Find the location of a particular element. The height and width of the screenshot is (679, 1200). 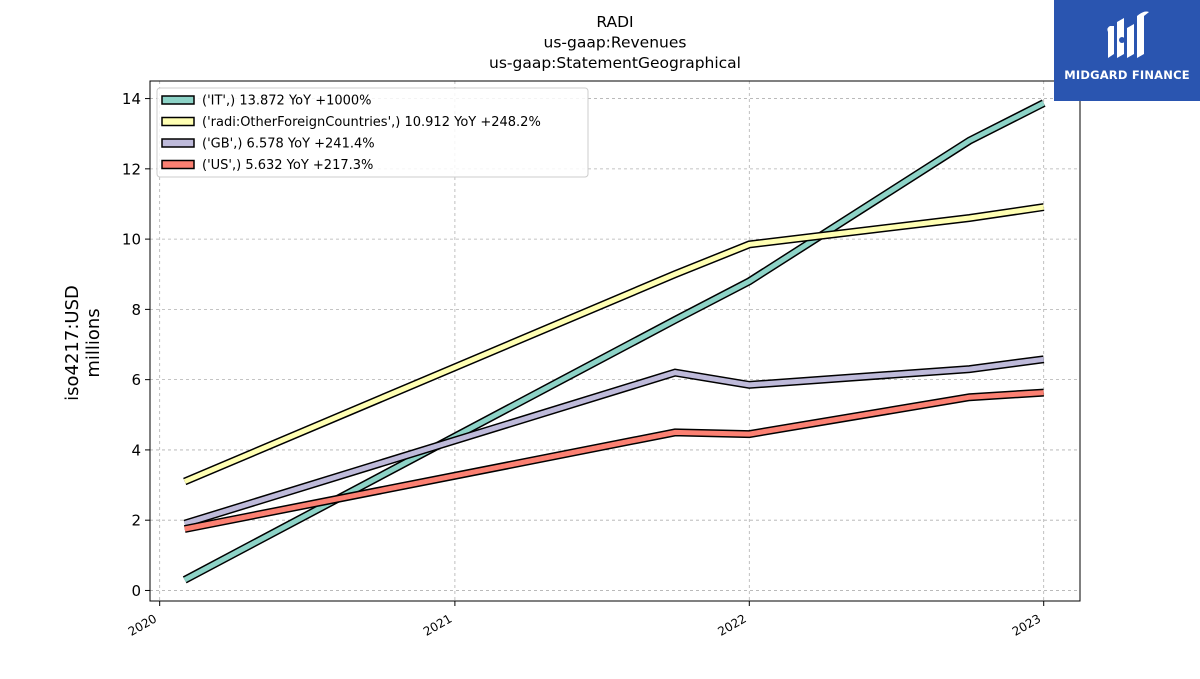

y-tick-label: 4 is located at coordinates (136, 450).